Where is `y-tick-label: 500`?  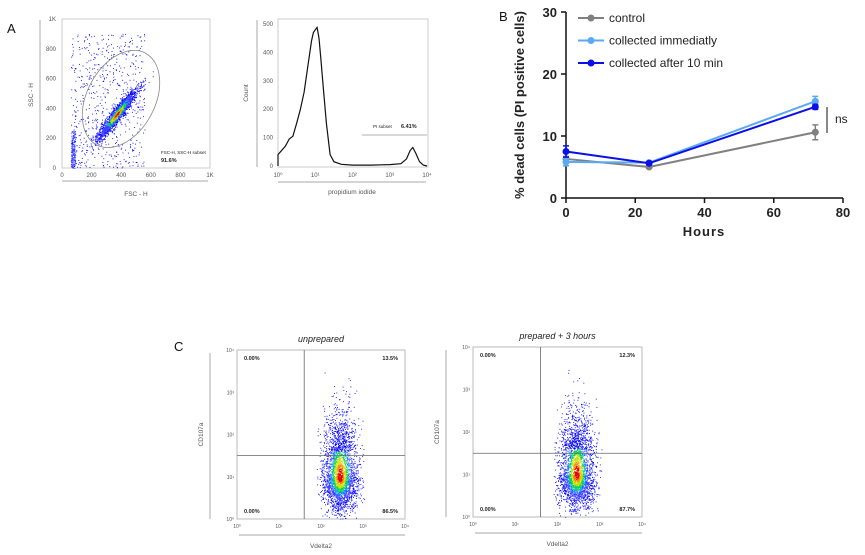 y-tick-label: 500 is located at coordinates (268, 25).